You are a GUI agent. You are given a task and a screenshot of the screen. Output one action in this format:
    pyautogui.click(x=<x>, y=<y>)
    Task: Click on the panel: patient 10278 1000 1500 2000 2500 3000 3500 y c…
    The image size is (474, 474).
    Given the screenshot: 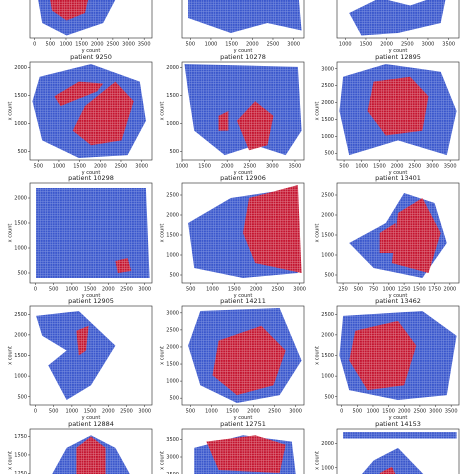 What is the action you would take?
    pyautogui.click(x=232, y=114)
    